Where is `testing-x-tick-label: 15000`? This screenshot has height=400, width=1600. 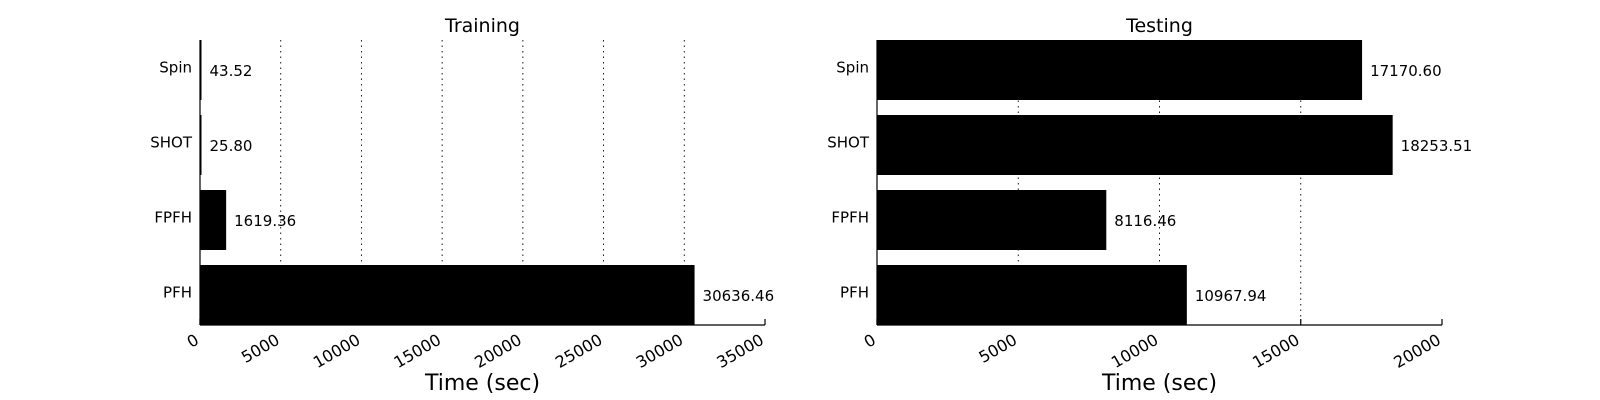 testing-x-tick-label: 15000 is located at coordinates (1276, 351).